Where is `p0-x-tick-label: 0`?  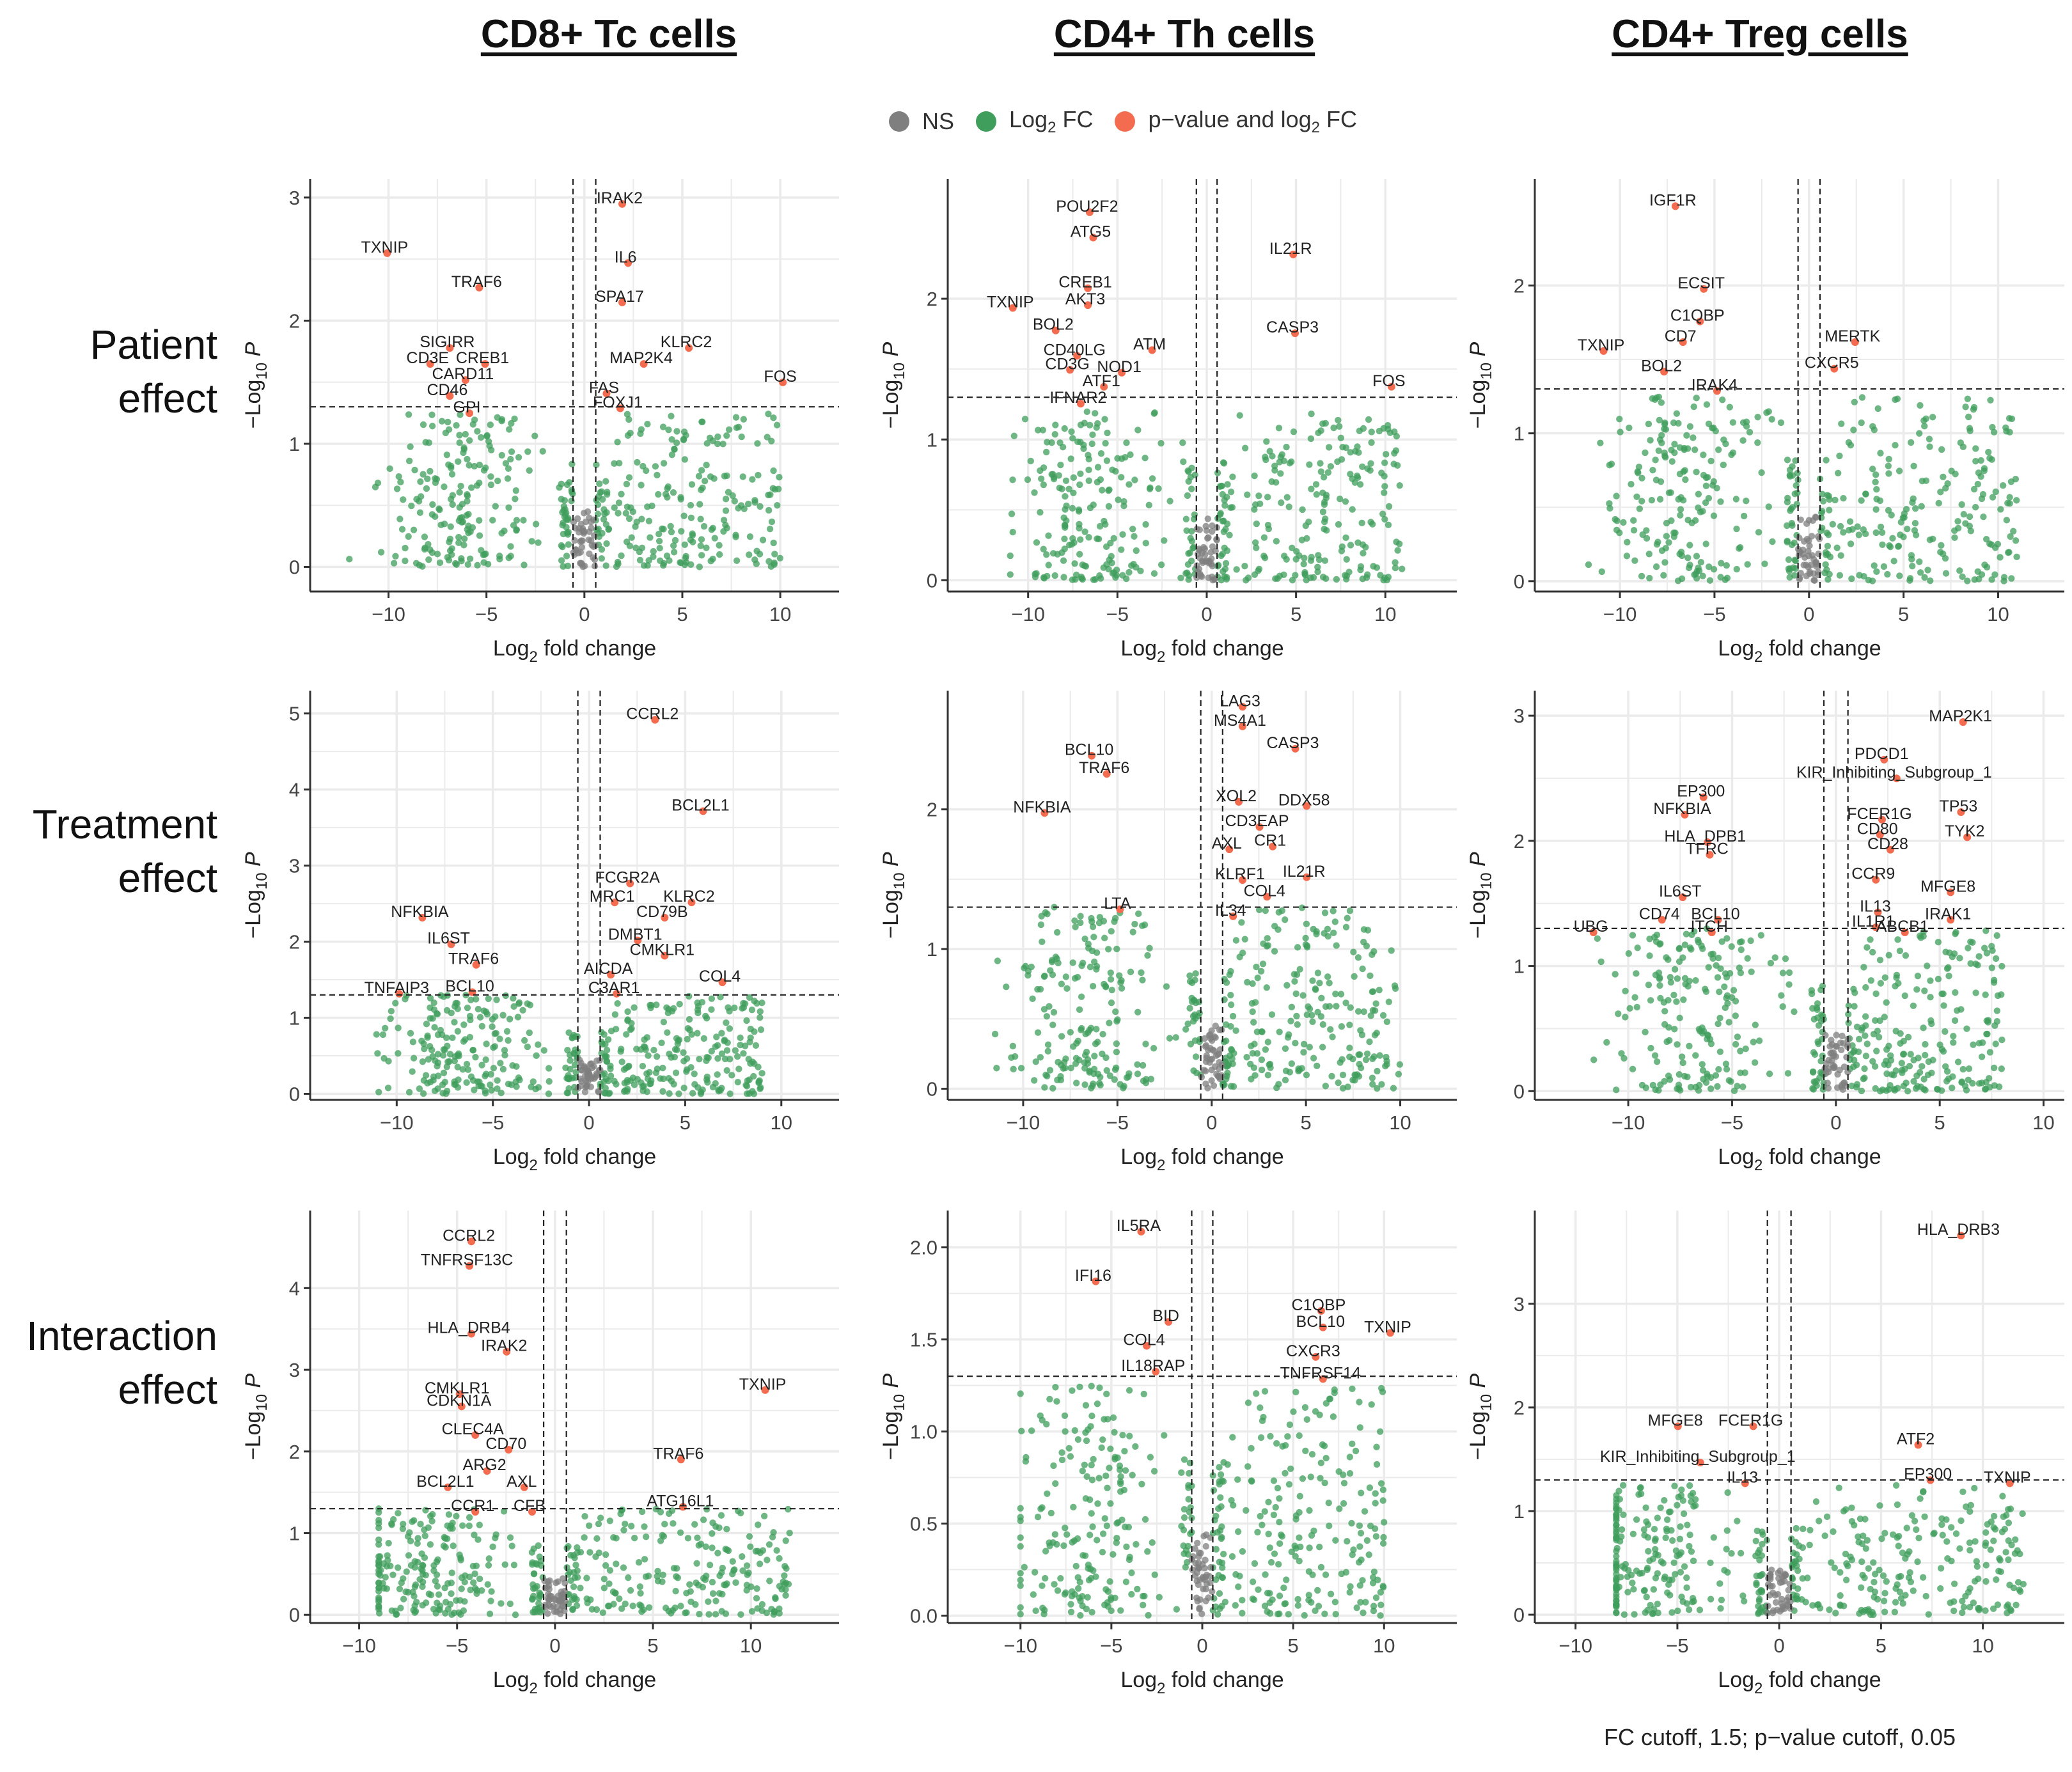 p0-x-tick-label: 0 is located at coordinates (584, 614).